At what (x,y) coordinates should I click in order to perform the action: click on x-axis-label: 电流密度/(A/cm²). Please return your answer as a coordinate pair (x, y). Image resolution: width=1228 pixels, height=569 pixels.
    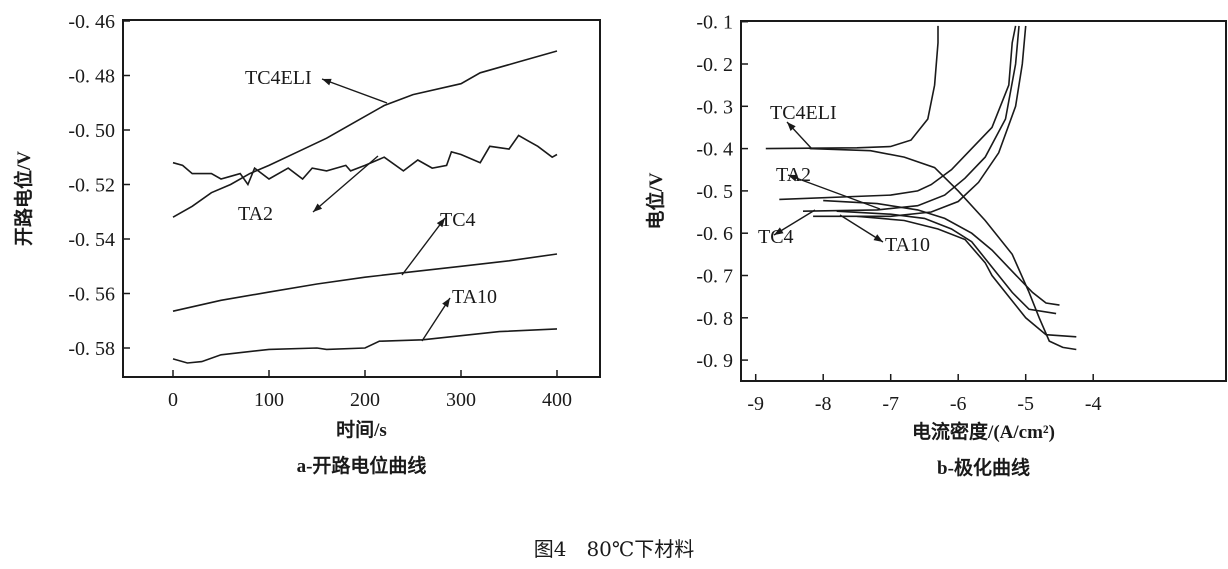
    Looking at the image, I should click on (983, 431).